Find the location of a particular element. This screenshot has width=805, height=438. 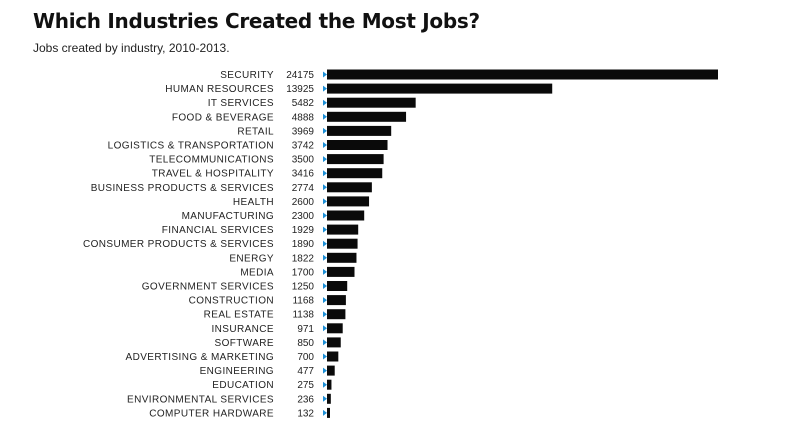

value-label: 1700 is located at coordinates (303, 272).